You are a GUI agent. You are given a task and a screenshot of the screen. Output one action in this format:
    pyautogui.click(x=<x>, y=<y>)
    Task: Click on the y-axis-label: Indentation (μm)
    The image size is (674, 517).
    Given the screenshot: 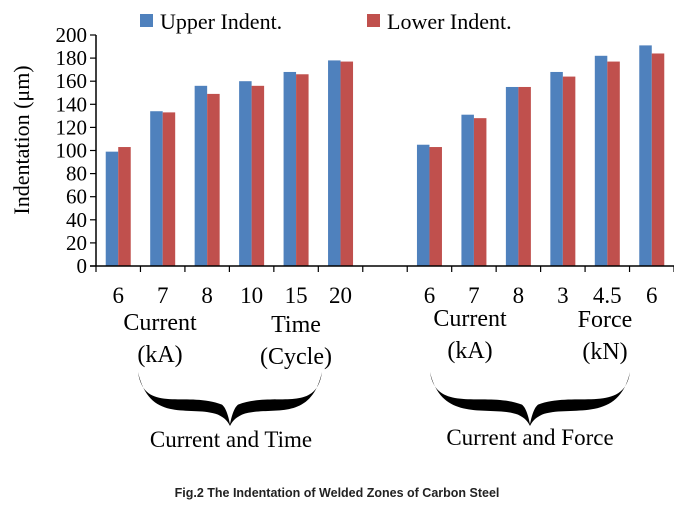 What is the action you would take?
    pyautogui.click(x=21, y=139)
    